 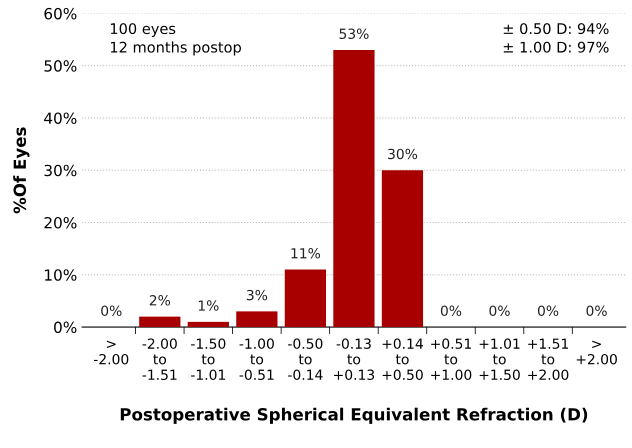 What do you see at coordinates (60, 170) in the screenshot?
I see `y-tick-label: 30%` at bounding box center [60, 170].